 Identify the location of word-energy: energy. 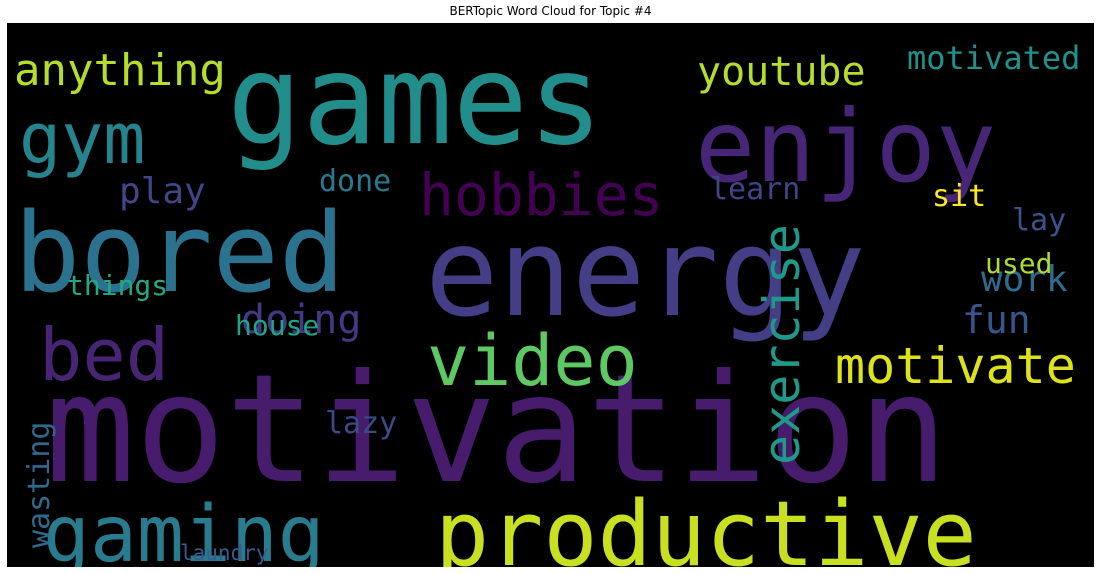
(645, 273).